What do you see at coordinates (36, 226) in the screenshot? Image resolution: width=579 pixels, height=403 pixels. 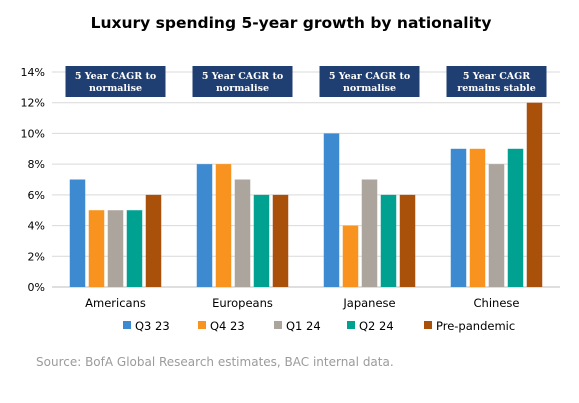 I see `y-tick-label: 4%` at bounding box center [36, 226].